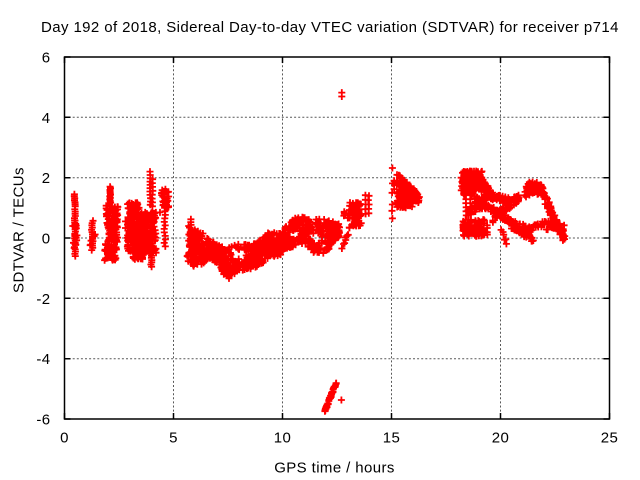 The height and width of the screenshot is (480, 640). Describe the element at coordinates (173, 438) in the screenshot. I see `svg-text: 5` at that location.